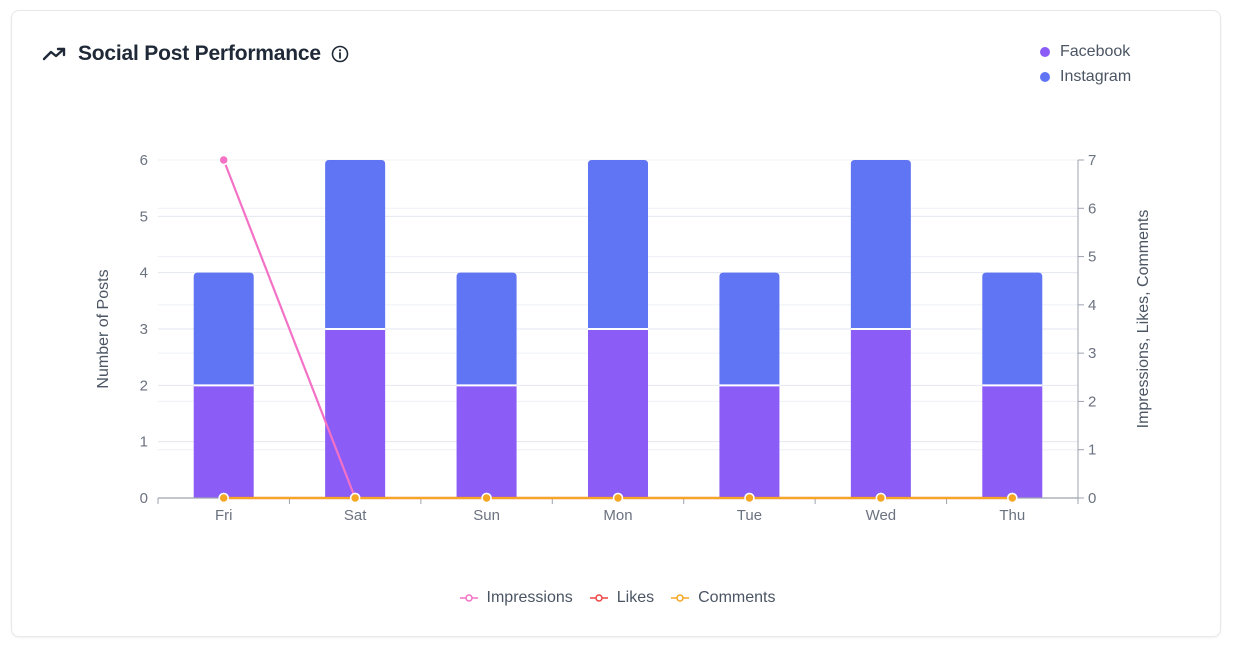  Describe the element at coordinates (340, 54) in the screenshot. I see `info-icon` at that location.